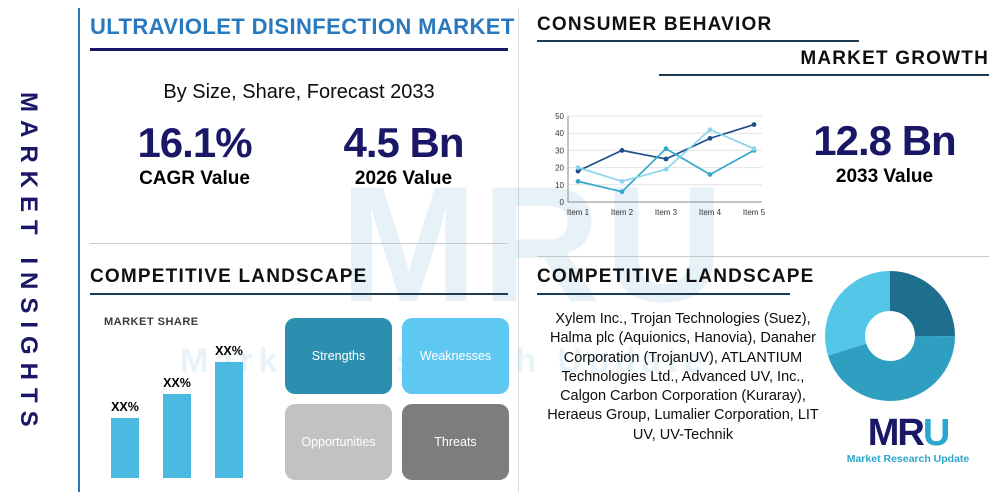 The width and height of the screenshot is (1000, 500). Describe the element at coordinates (562, 202) in the screenshot. I see `svg-text: 0` at that location.